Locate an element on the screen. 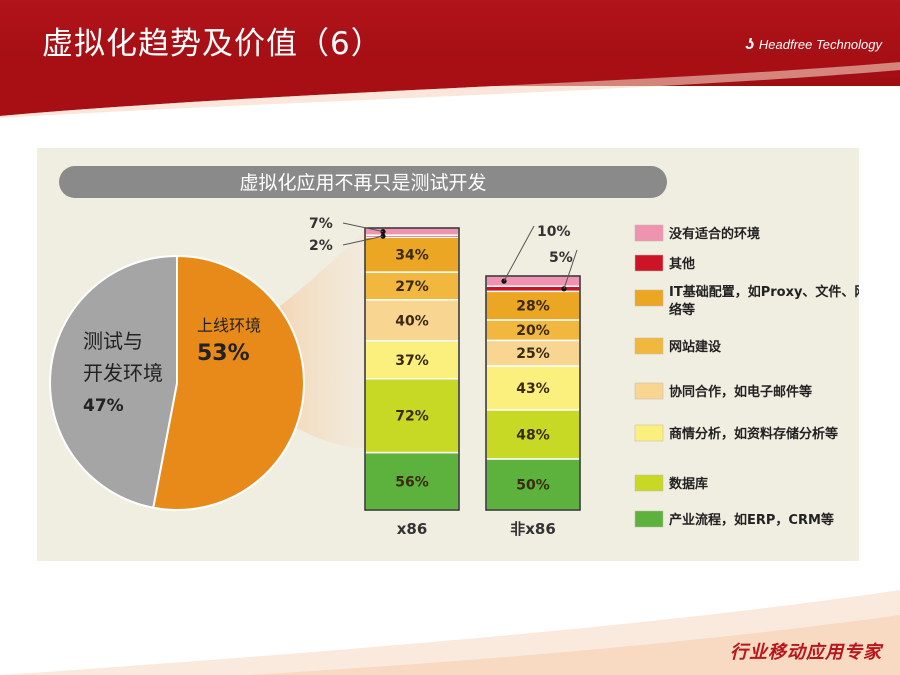 The image size is (900, 675). bar-value-label: 37% is located at coordinates (412, 361).